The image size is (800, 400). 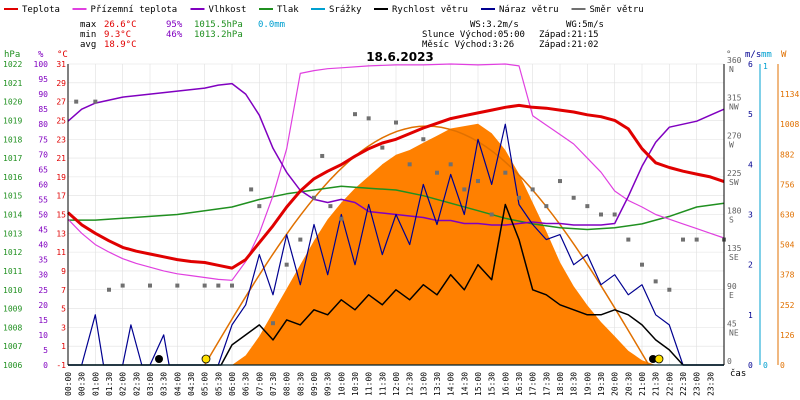 What do you see at coordinates (396, 384) in the screenshot?
I see `x-tick-24: 12:00` at bounding box center [396, 384].